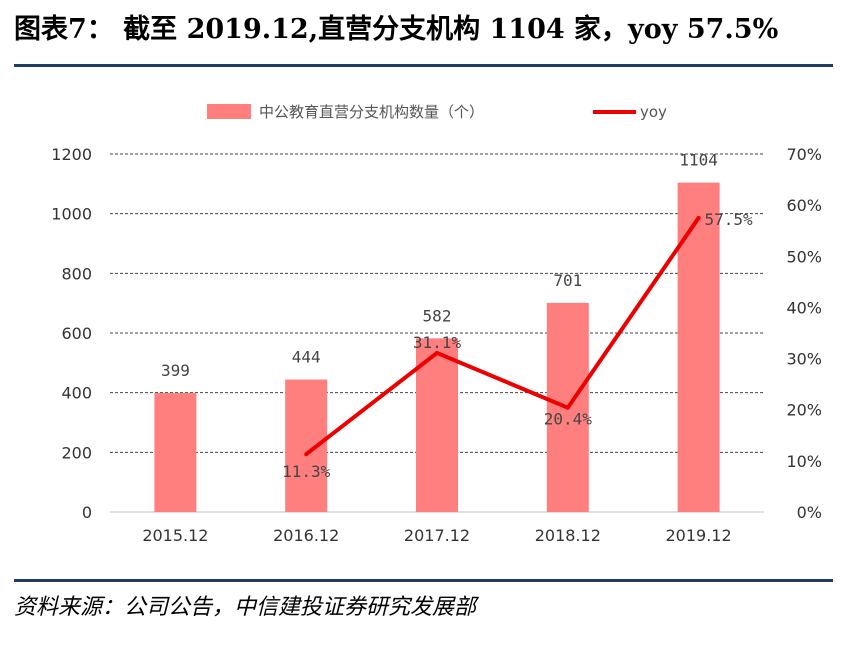 This screenshot has height=645, width=847. What do you see at coordinates (804, 333) in the screenshot?
I see `right-axis: 0% 10% 20% 30% 40% 50% 60% 70%` at bounding box center [804, 333].